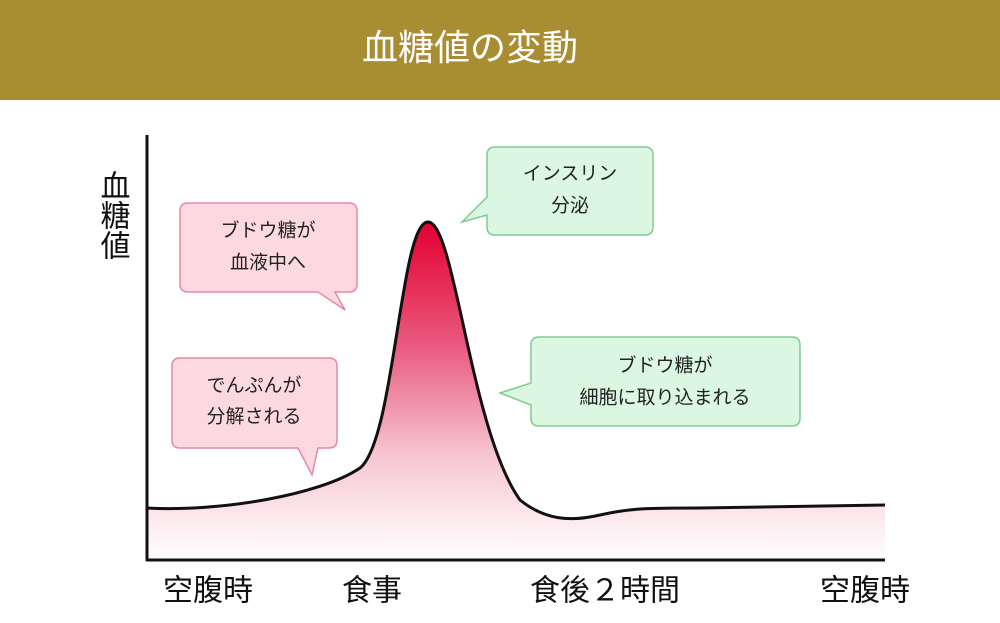  What do you see at coordinates (570, 206) in the screenshot?
I see `callout-text: 分泌` at bounding box center [570, 206].